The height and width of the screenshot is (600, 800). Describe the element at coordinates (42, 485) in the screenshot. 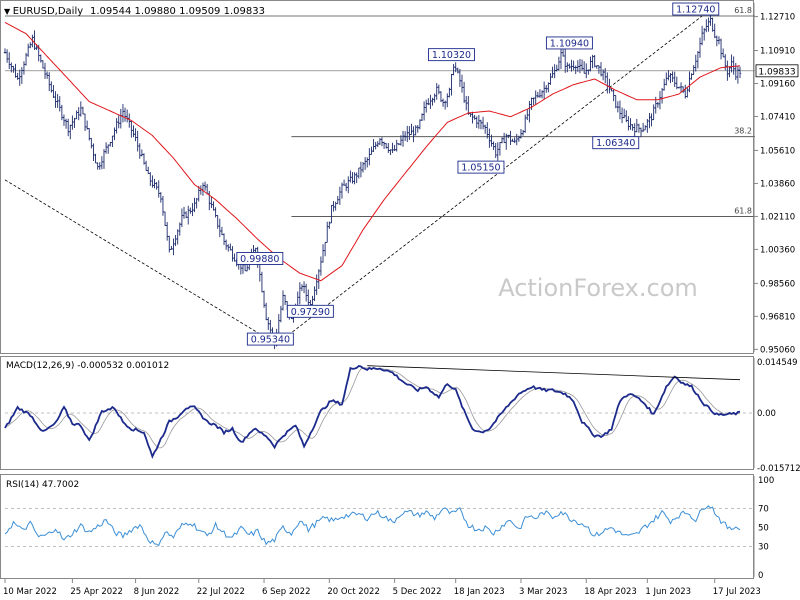

I see `rsi-label: RSI(14) 47.7002` at that location.